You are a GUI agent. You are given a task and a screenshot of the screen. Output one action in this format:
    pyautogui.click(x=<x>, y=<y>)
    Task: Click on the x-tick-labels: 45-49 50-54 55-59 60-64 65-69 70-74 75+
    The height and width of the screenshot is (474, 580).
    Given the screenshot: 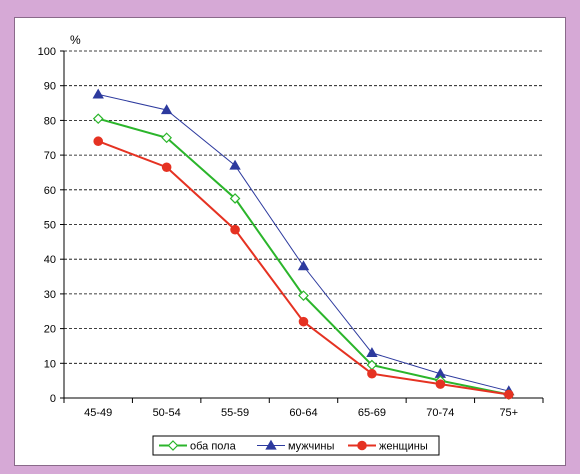 What is the action you would take?
    pyautogui.click(x=301, y=413)
    